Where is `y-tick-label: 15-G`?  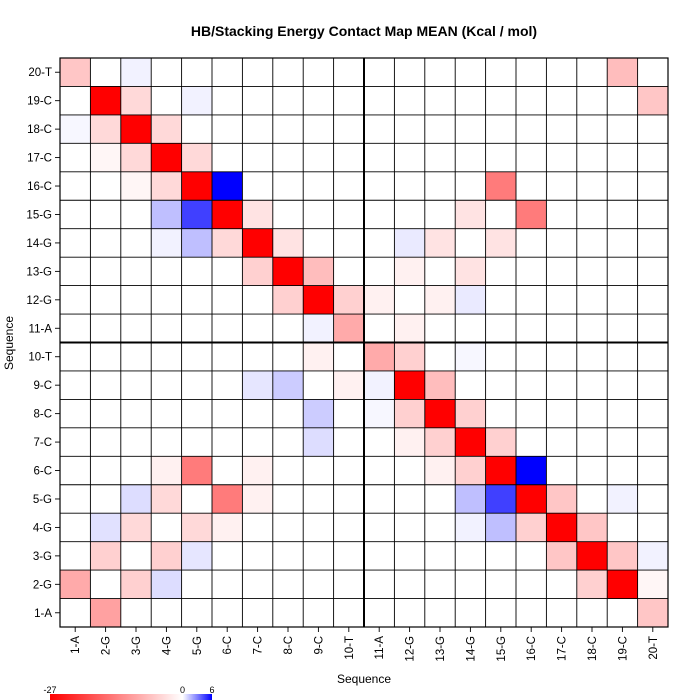
y-tick-label: 15-G is located at coordinates (39, 215).